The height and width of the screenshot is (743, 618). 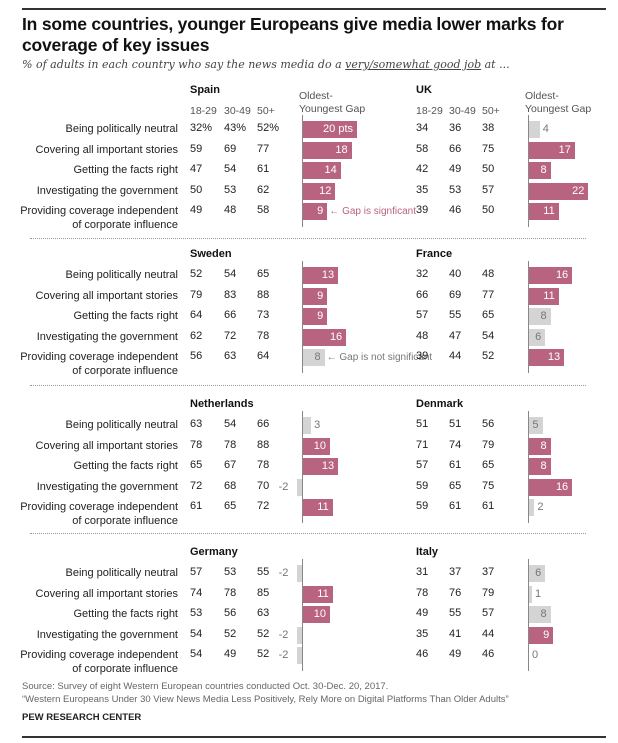 What do you see at coordinates (121, 425) in the screenshot?
I see `row-label-line: Being politically neutral` at bounding box center [121, 425].